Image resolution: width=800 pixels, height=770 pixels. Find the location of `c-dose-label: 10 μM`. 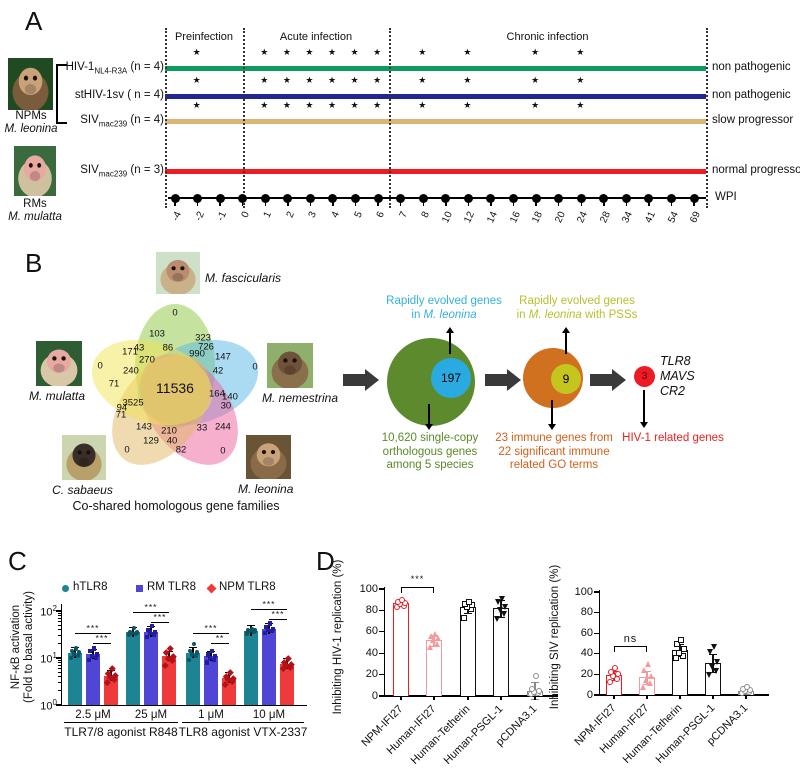

c-dose-label: 10 μM is located at coordinates (269, 715).